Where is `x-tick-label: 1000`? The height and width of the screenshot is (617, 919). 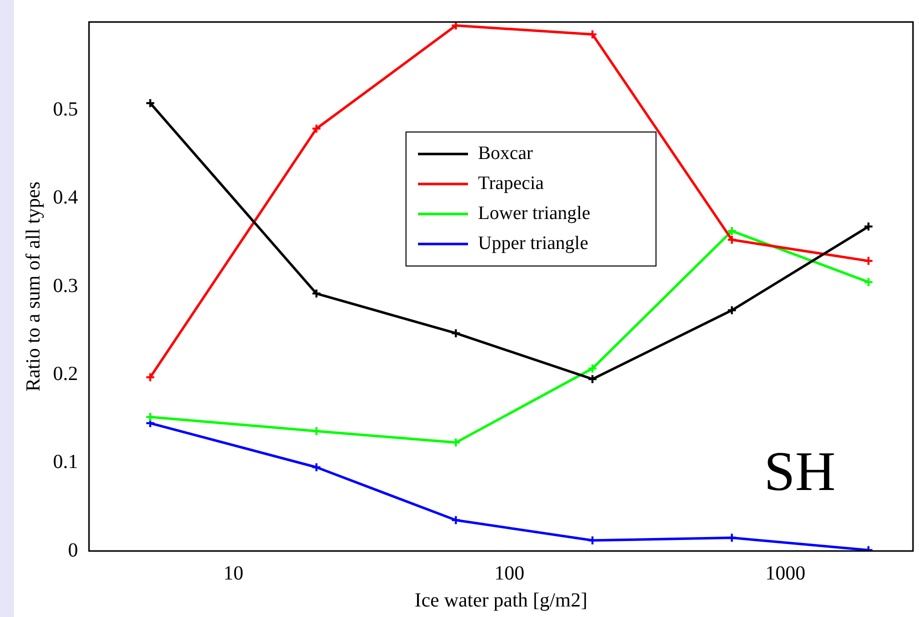 x-tick-label: 1000 is located at coordinates (785, 573).